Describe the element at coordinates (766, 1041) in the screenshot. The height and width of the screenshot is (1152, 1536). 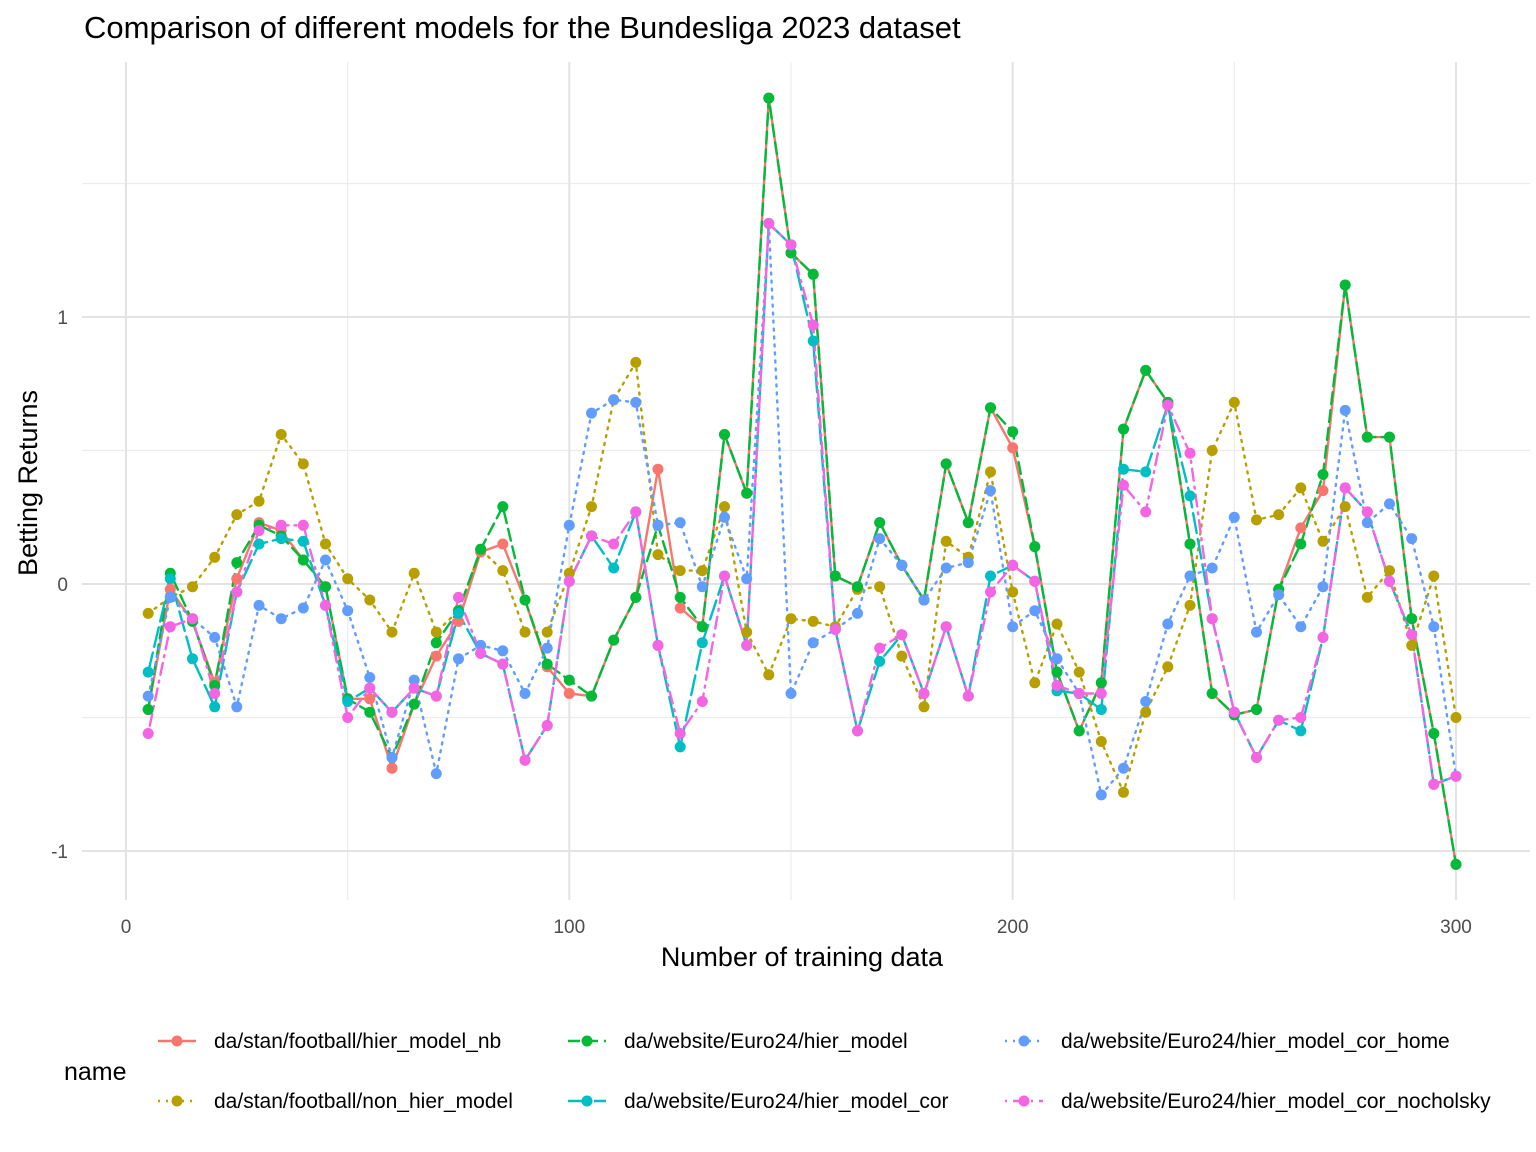
I see `legend-label: da/website/Euro24/hier_model` at that location.